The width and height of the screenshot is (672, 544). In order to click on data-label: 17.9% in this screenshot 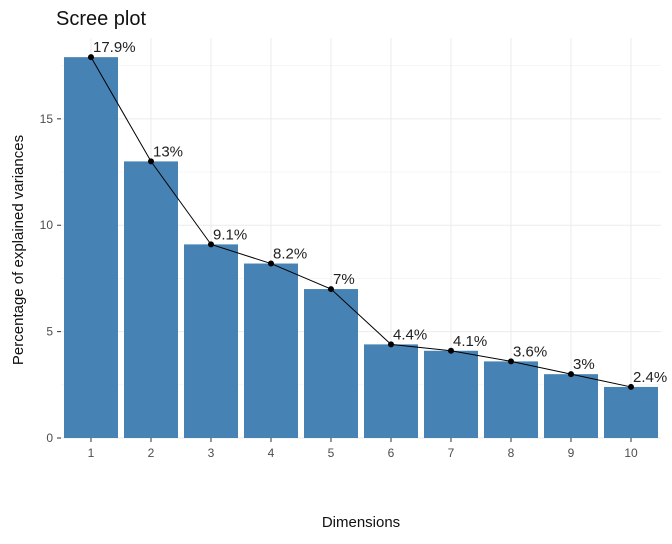, I will do `click(114, 47)`.